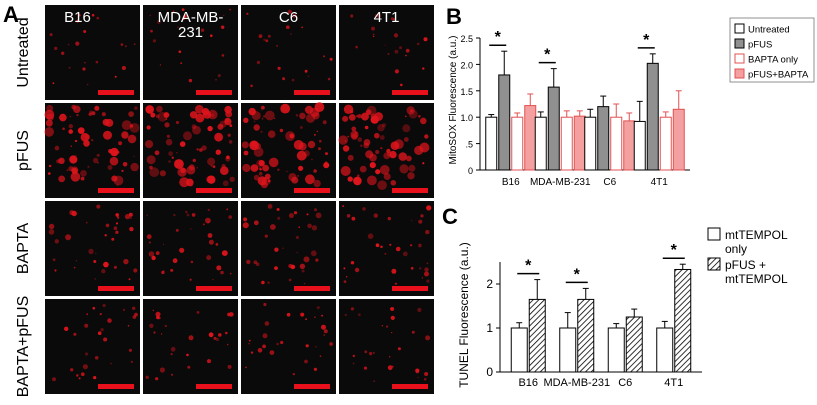 Image resolution: width=817 pixels, height=405 pixels. Describe the element at coordinates (673, 383) in the screenshot. I see `x-tick-label-4t1: 4T1` at that location.